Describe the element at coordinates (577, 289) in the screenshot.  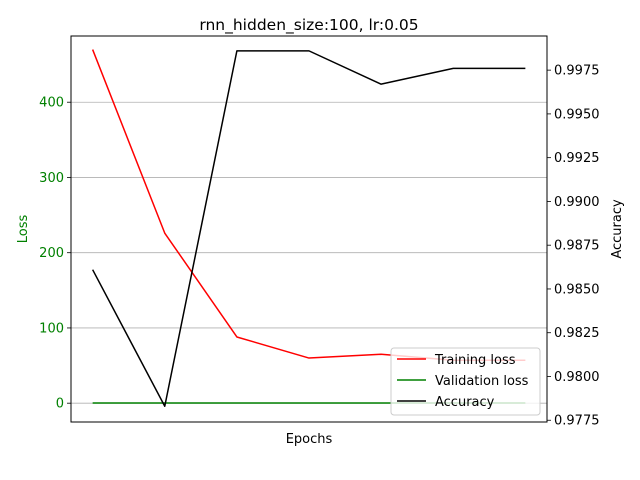
I see `right-tick-label: 0.9850` at that location.